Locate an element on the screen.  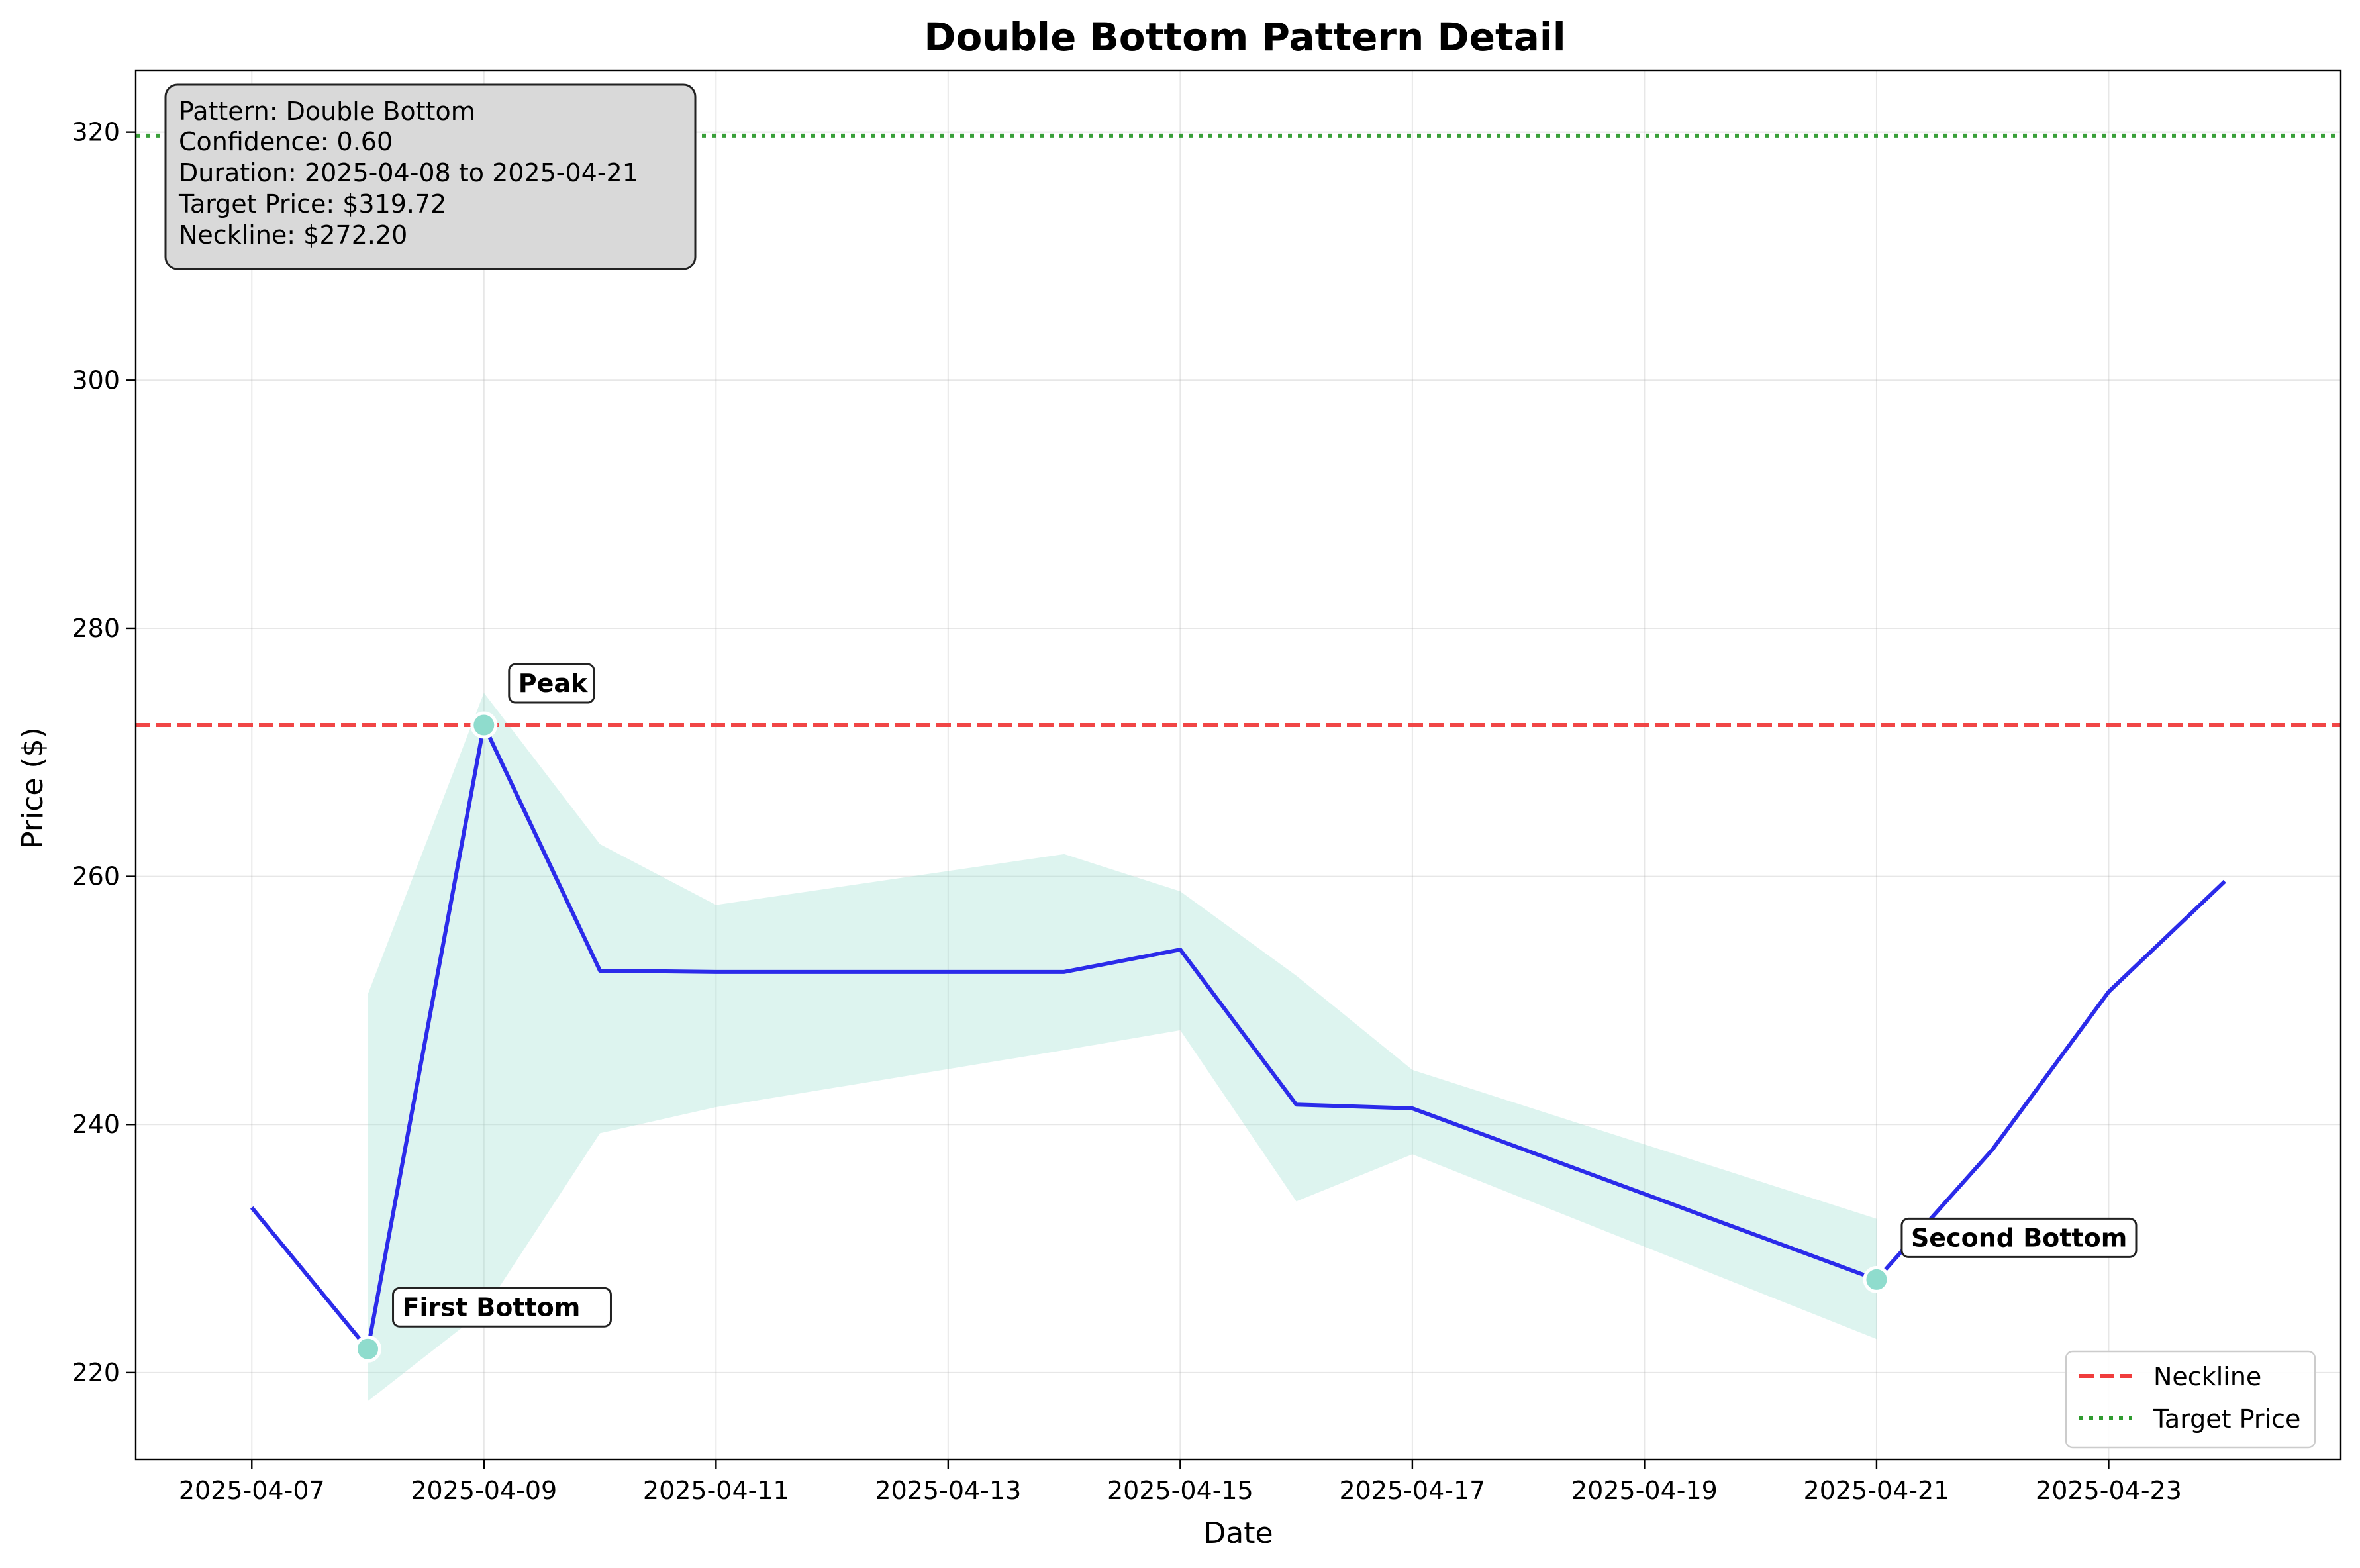
peak-marker is located at coordinates (484, 725).